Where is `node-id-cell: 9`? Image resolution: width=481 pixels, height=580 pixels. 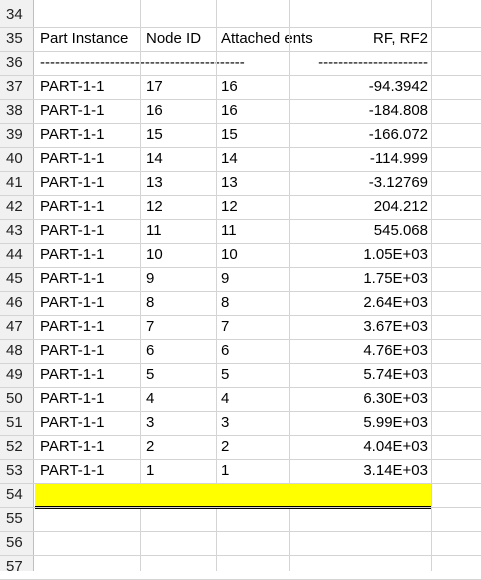
node-id-cell: 9 is located at coordinates (150, 278).